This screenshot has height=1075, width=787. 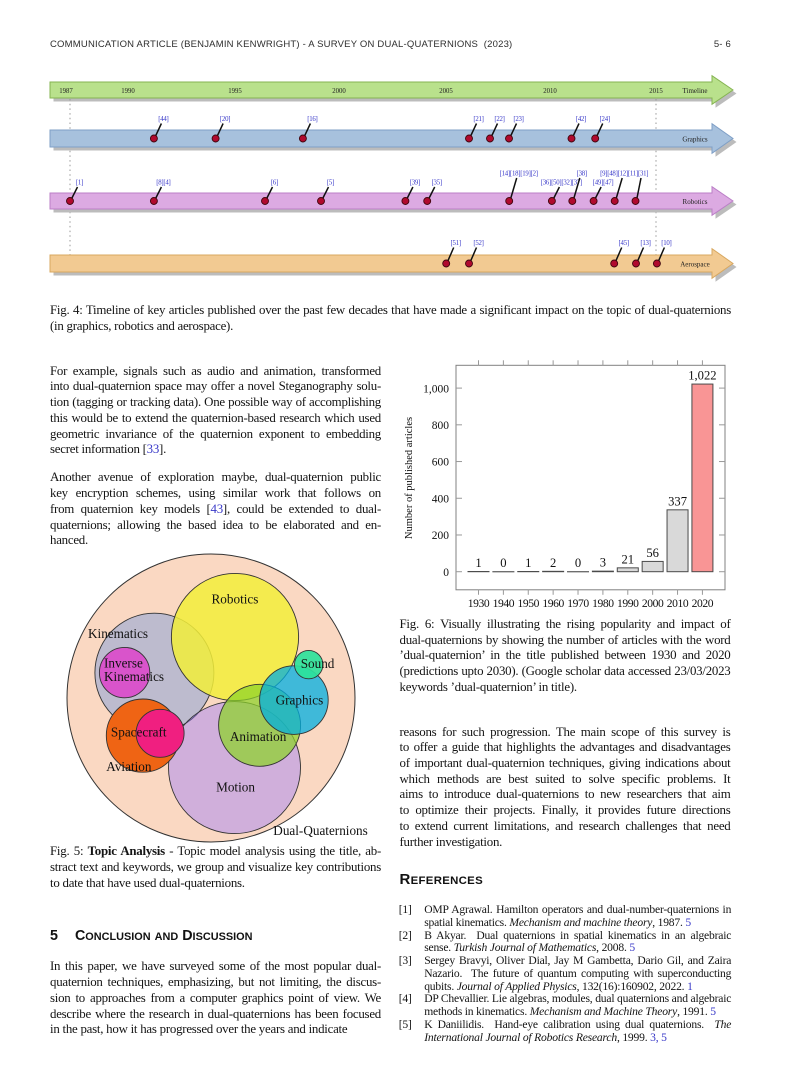 I want to click on svg-text: [1], so click(x=79, y=183).